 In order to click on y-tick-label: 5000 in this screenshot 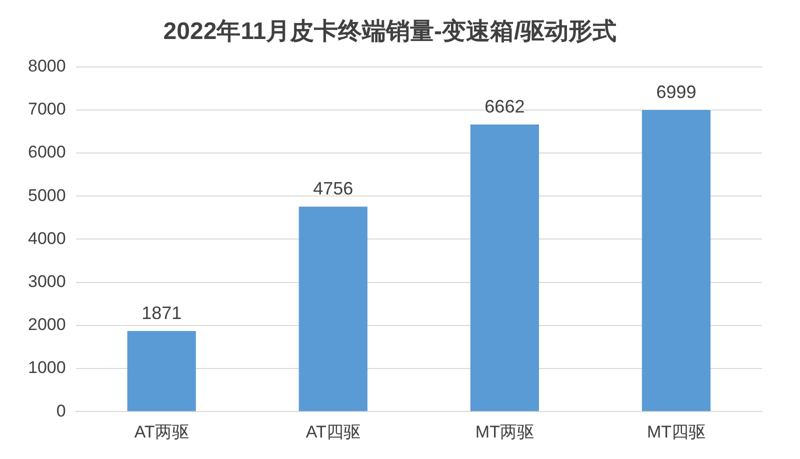, I will do `click(47, 195)`.